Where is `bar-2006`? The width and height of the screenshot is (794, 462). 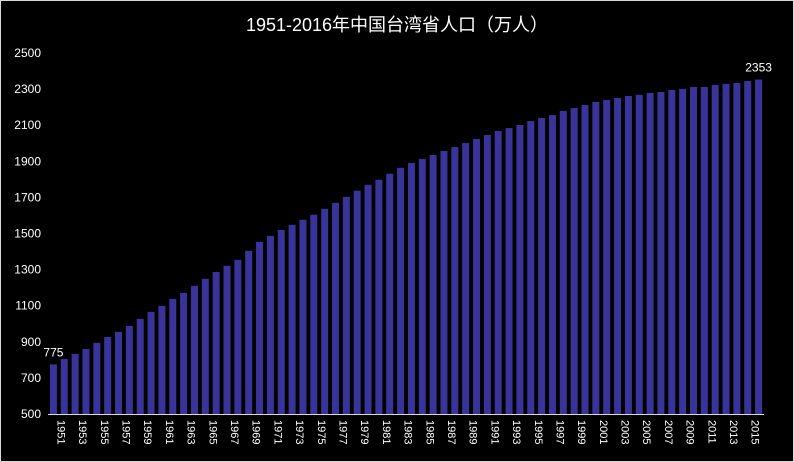
bar-2006 is located at coordinates (650, 253).